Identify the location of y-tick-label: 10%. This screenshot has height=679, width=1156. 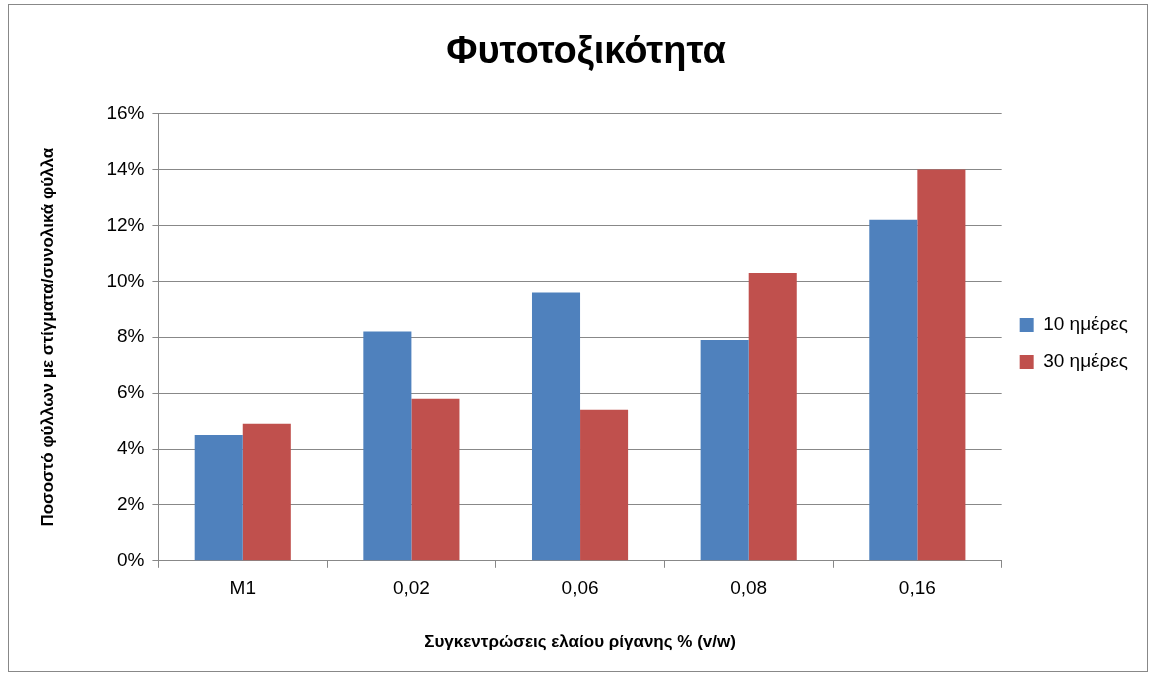
(125, 280).